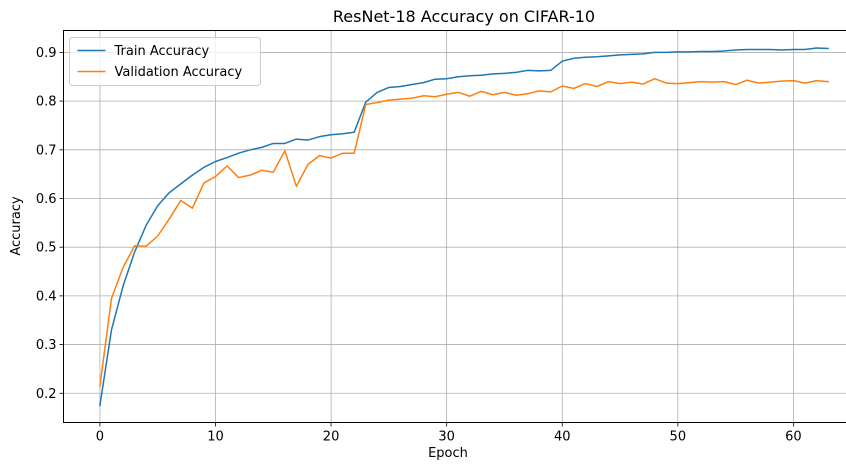 Image resolution: width=846 pixels, height=470 pixels. I want to click on y-tick-label: 0.6, so click(46, 199).